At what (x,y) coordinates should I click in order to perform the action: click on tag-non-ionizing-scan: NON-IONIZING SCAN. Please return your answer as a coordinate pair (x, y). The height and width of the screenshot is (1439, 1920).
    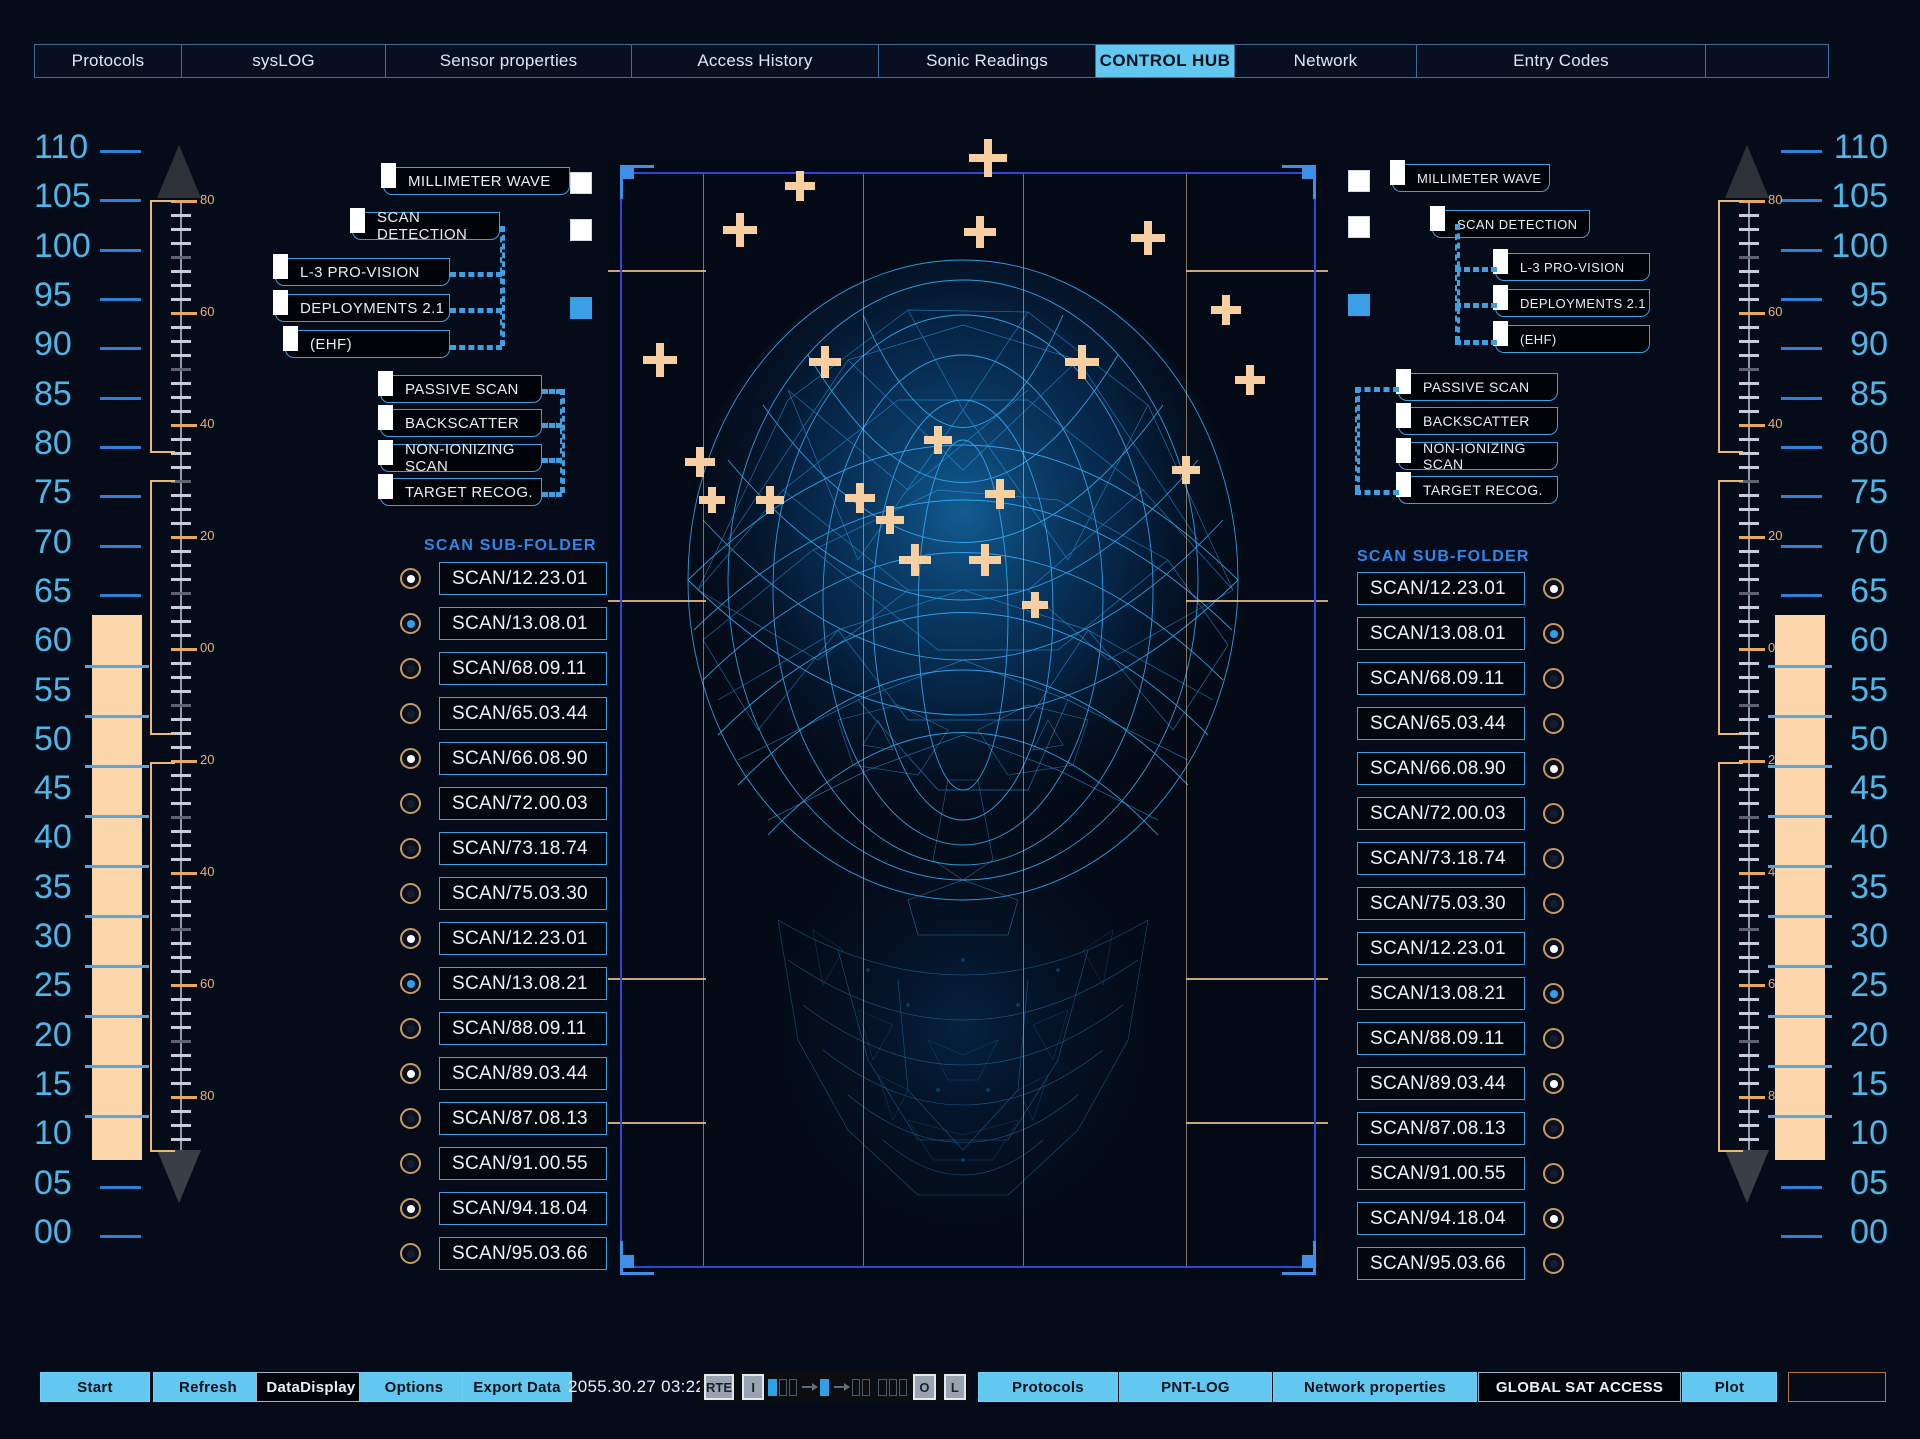
    Looking at the image, I should click on (460, 457).